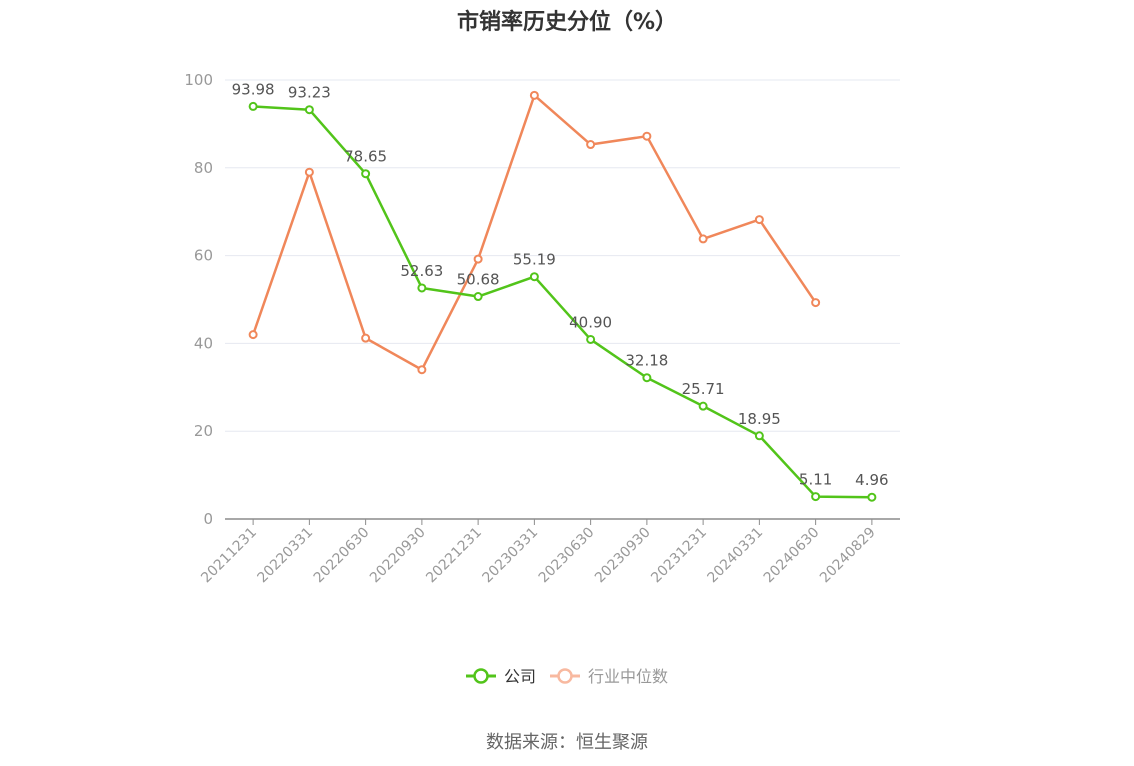  What do you see at coordinates (510, 556) in the screenshot?
I see `x-tick-label: 20230331` at bounding box center [510, 556].